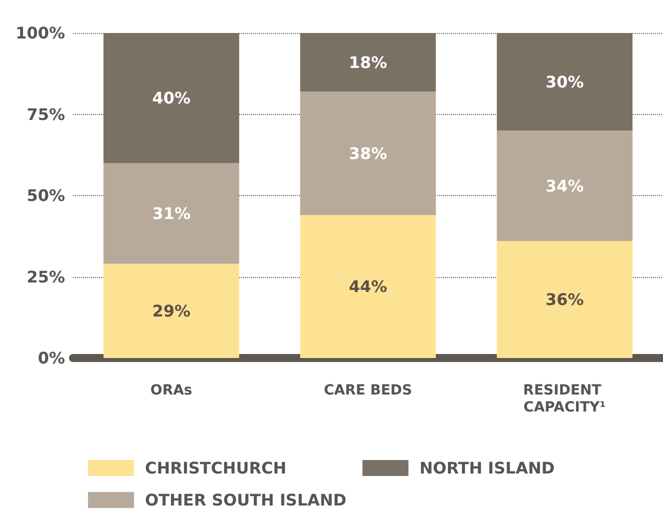 Image resolution: width=663 pixels, height=531 pixels. What do you see at coordinates (40, 33) in the screenshot?
I see `y-tick-label: 100%` at bounding box center [40, 33].